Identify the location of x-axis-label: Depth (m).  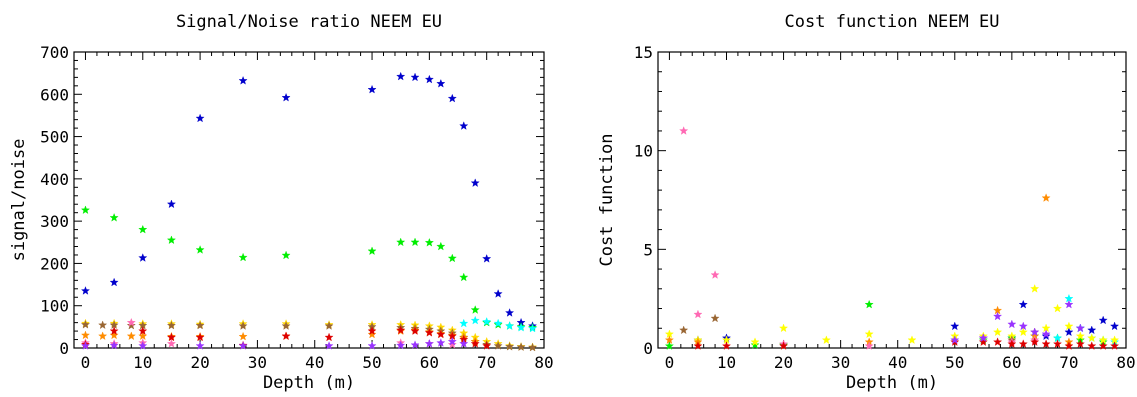
(892, 383).